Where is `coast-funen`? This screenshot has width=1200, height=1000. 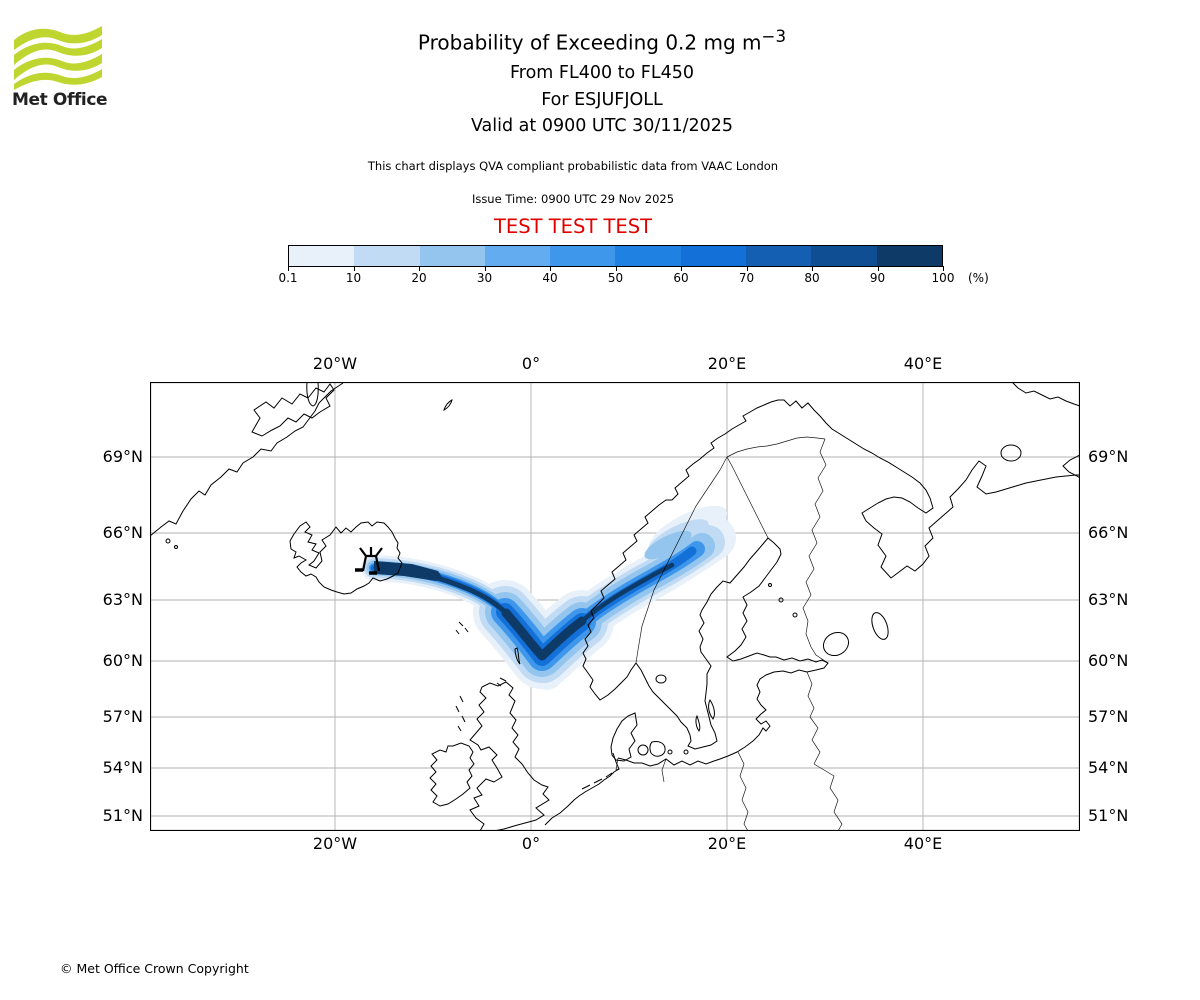 coast-funen is located at coordinates (643, 750).